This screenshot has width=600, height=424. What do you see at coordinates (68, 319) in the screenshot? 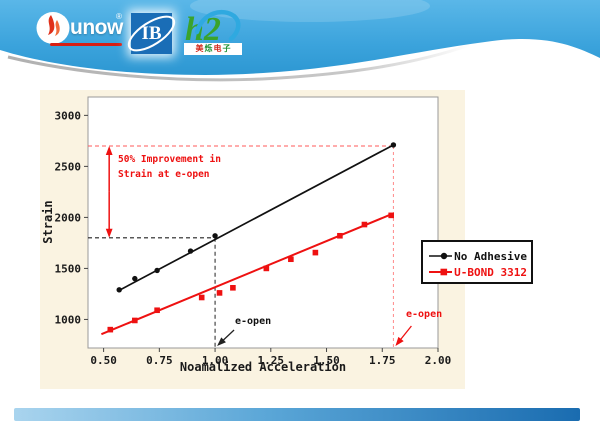
I see `svg-text: 1000` at bounding box center [68, 319].